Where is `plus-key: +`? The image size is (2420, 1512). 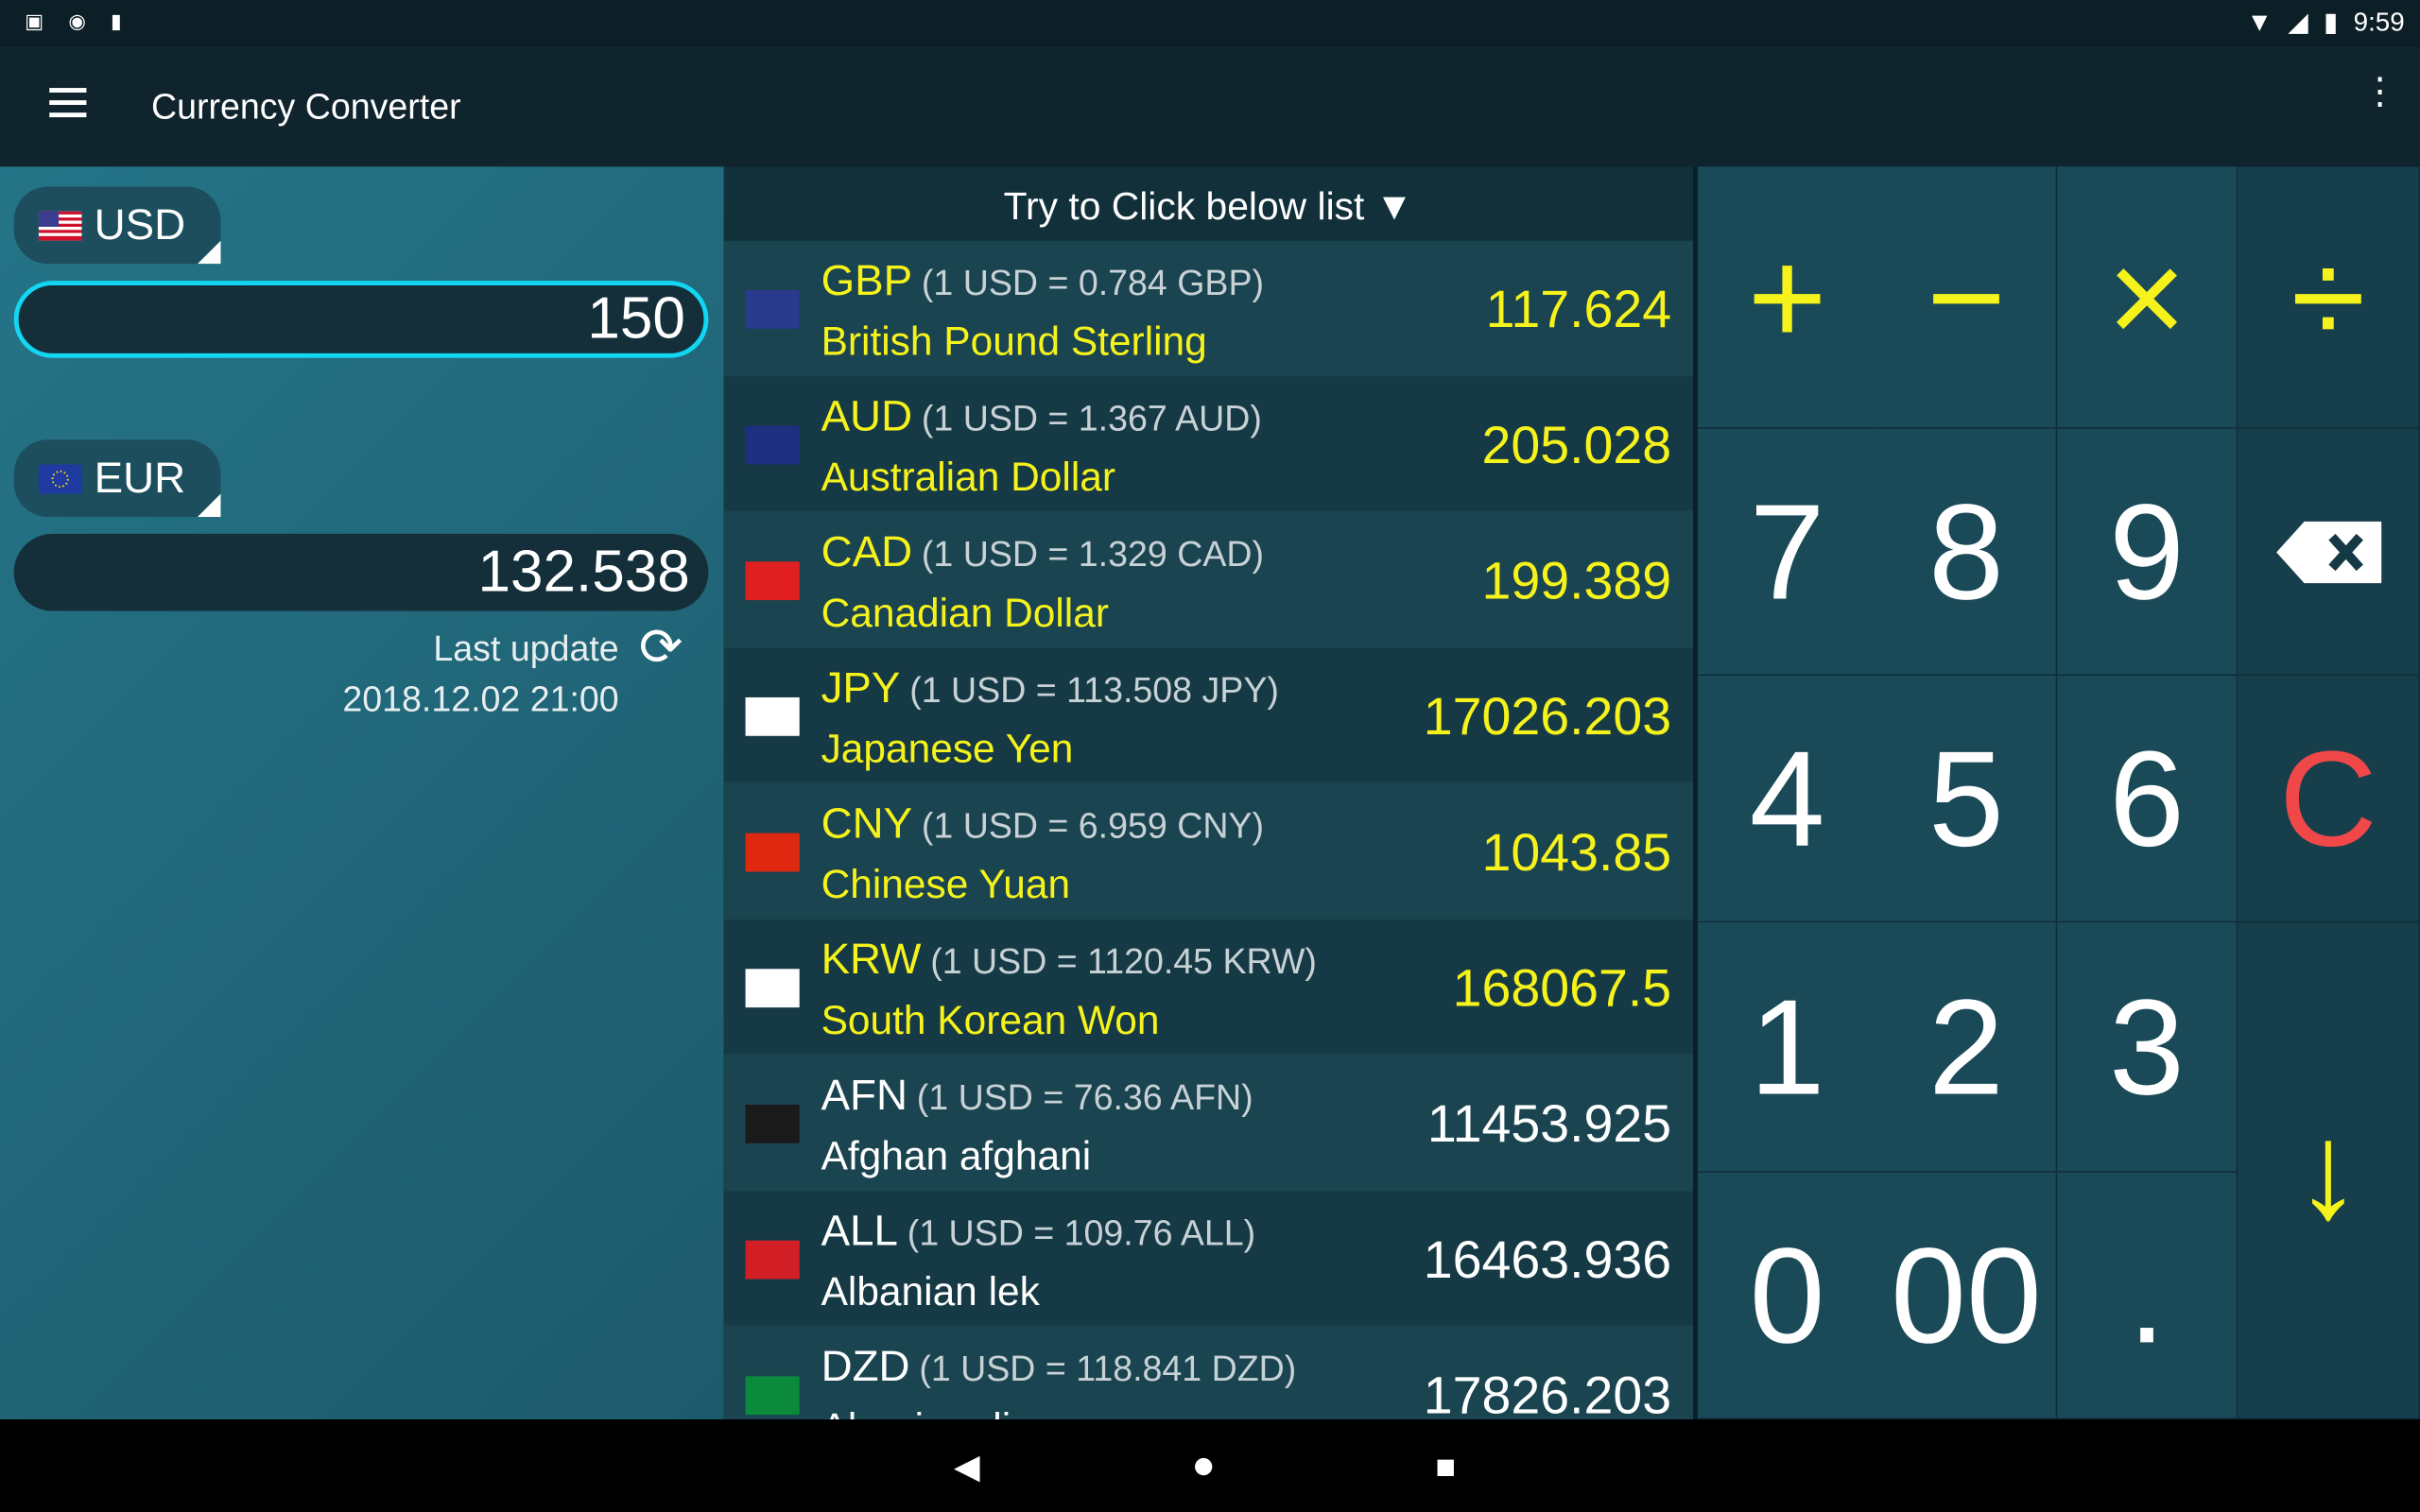 plus-key: + is located at coordinates (1787, 297).